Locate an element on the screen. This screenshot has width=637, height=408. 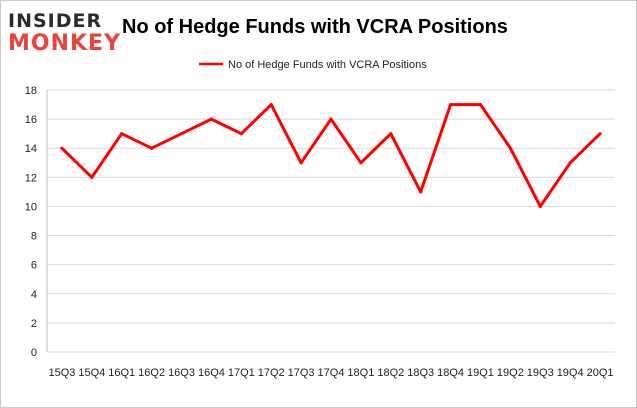
x-tick-label: 19Q1 is located at coordinates (480, 373).